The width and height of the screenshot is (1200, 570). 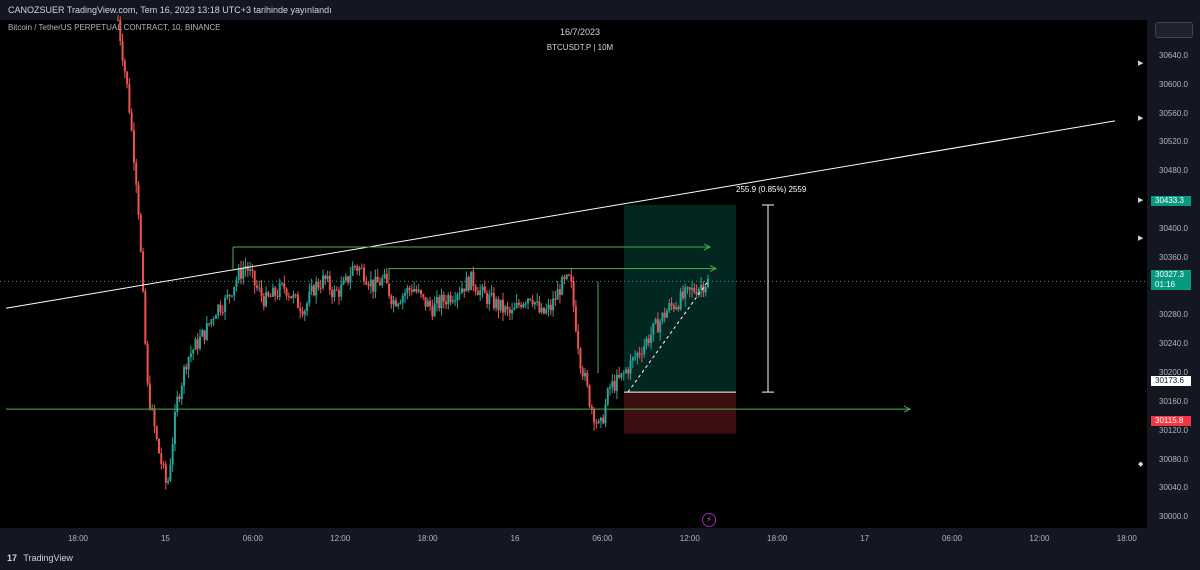 I want to click on projection-line, so click(x=668, y=337).